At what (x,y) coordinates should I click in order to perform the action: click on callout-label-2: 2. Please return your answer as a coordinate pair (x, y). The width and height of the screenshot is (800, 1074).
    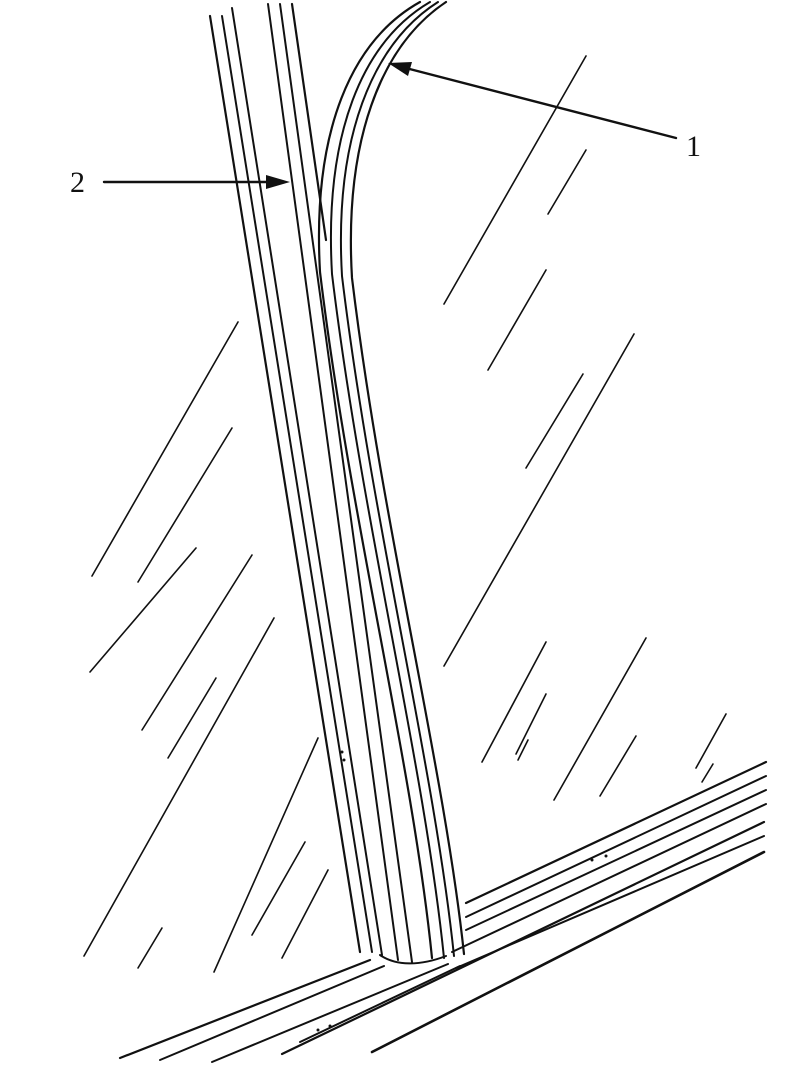
    Looking at the image, I should click on (77, 182).